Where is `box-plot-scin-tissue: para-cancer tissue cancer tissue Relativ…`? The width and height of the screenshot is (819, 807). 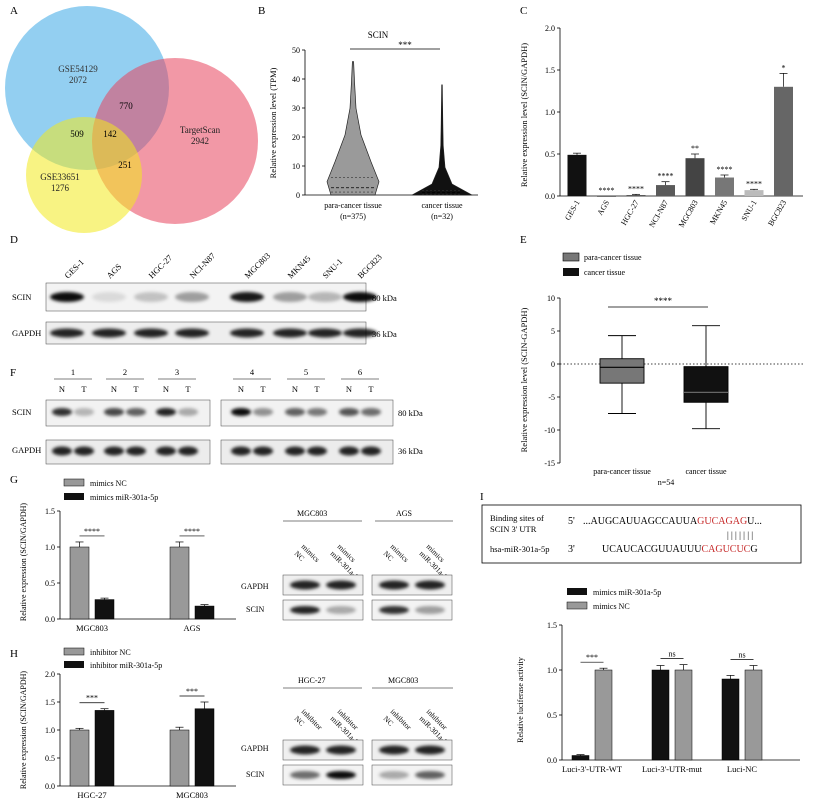 box-plot-scin-tissue: para-cancer tissue cancer tissue Relativ… is located at coordinates (661, 369).